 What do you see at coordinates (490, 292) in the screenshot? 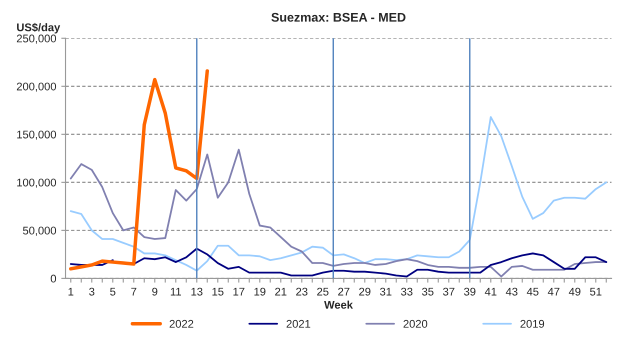
I see `x-tick-label: 41` at bounding box center [490, 292].